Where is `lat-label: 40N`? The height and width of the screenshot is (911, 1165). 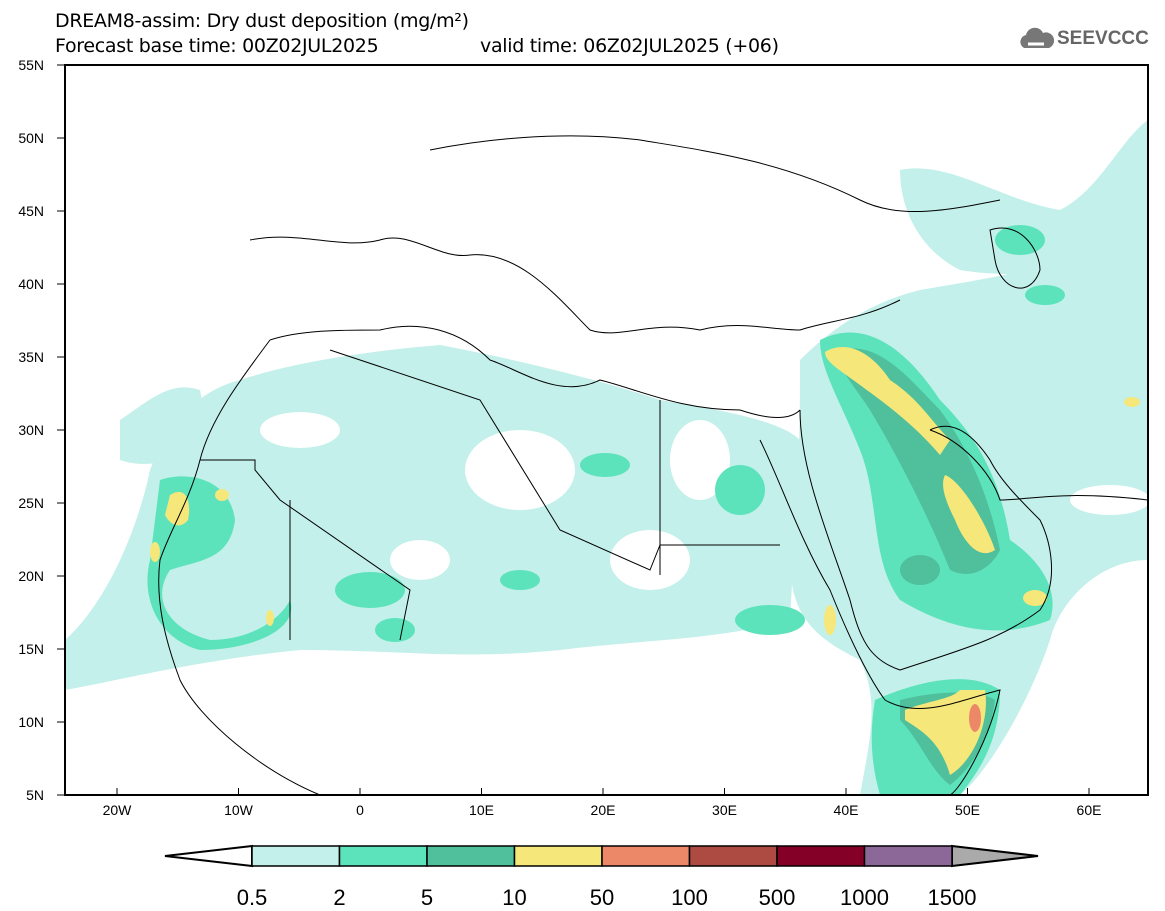
lat-label: 40N is located at coordinates (31, 284).